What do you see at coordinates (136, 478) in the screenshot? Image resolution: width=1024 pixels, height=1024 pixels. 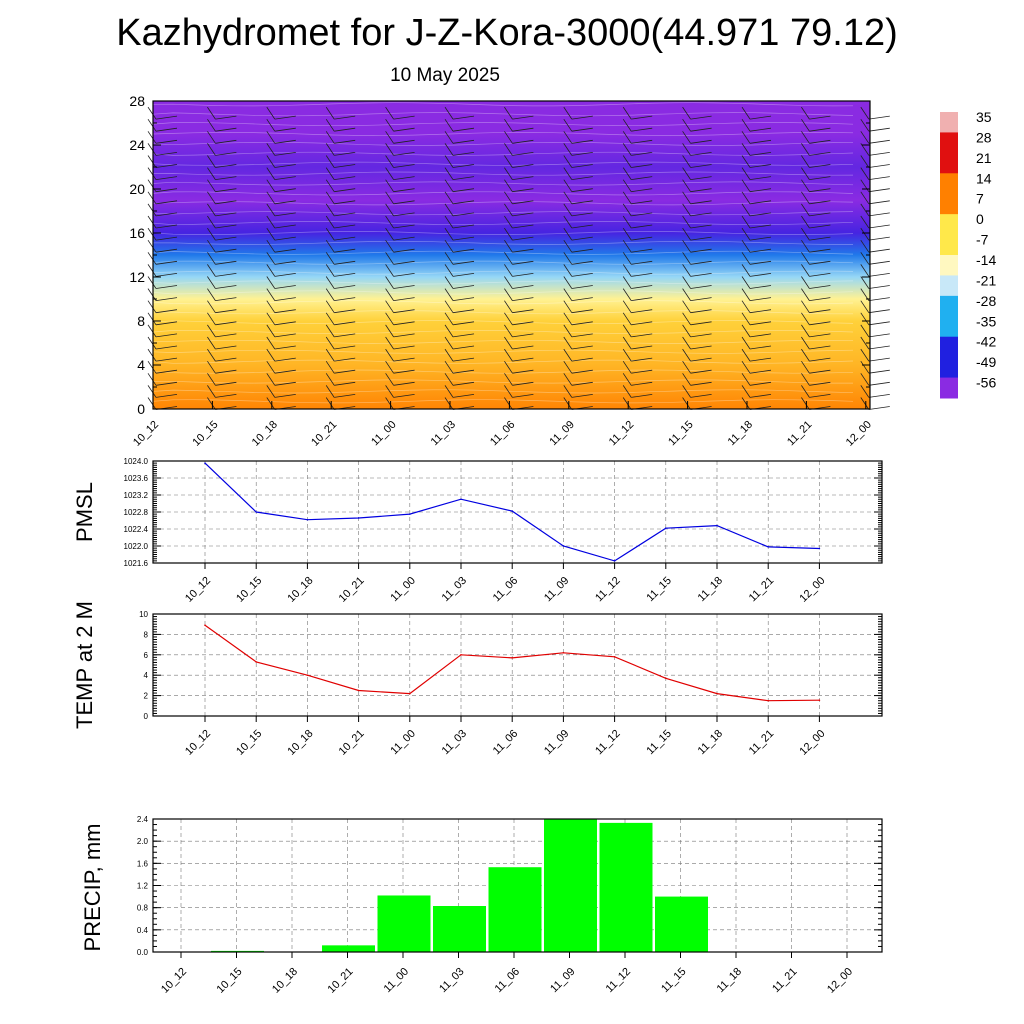 I see `y-tick-label: 1023.6` at bounding box center [136, 478].